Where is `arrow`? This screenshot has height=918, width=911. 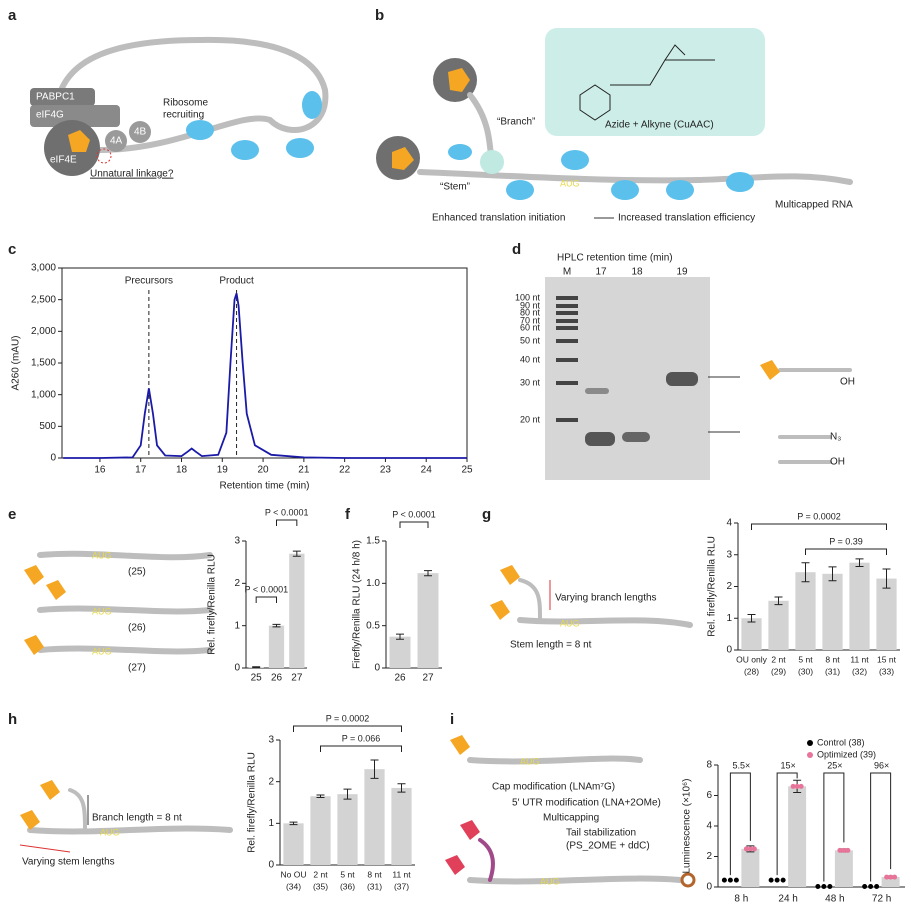
arrow is located at coordinates (45, 848).